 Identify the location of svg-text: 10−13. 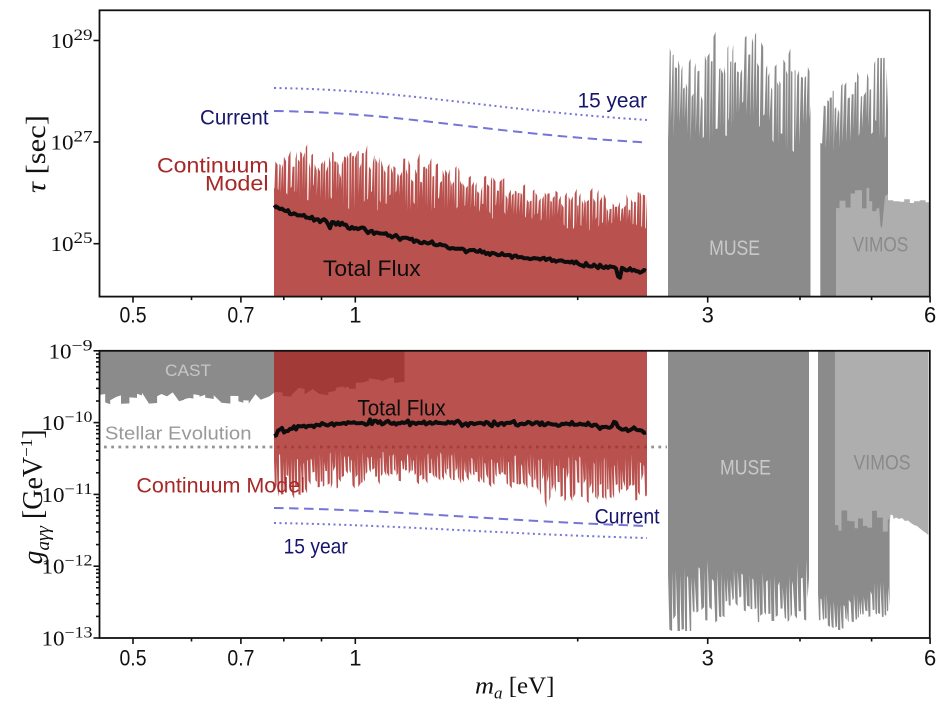
(67, 638).